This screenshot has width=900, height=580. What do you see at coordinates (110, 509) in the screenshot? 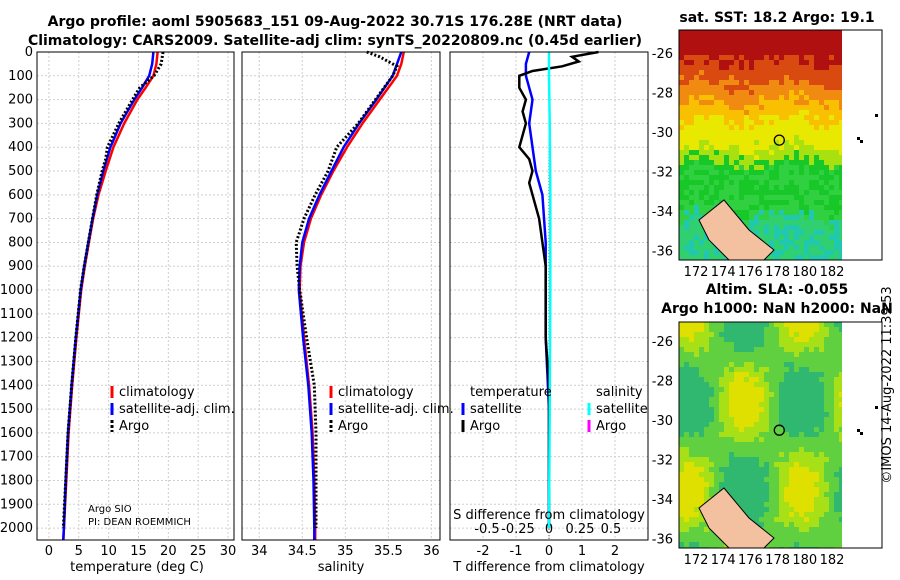
I see `credit-institution: Argo SIO` at bounding box center [110, 509].